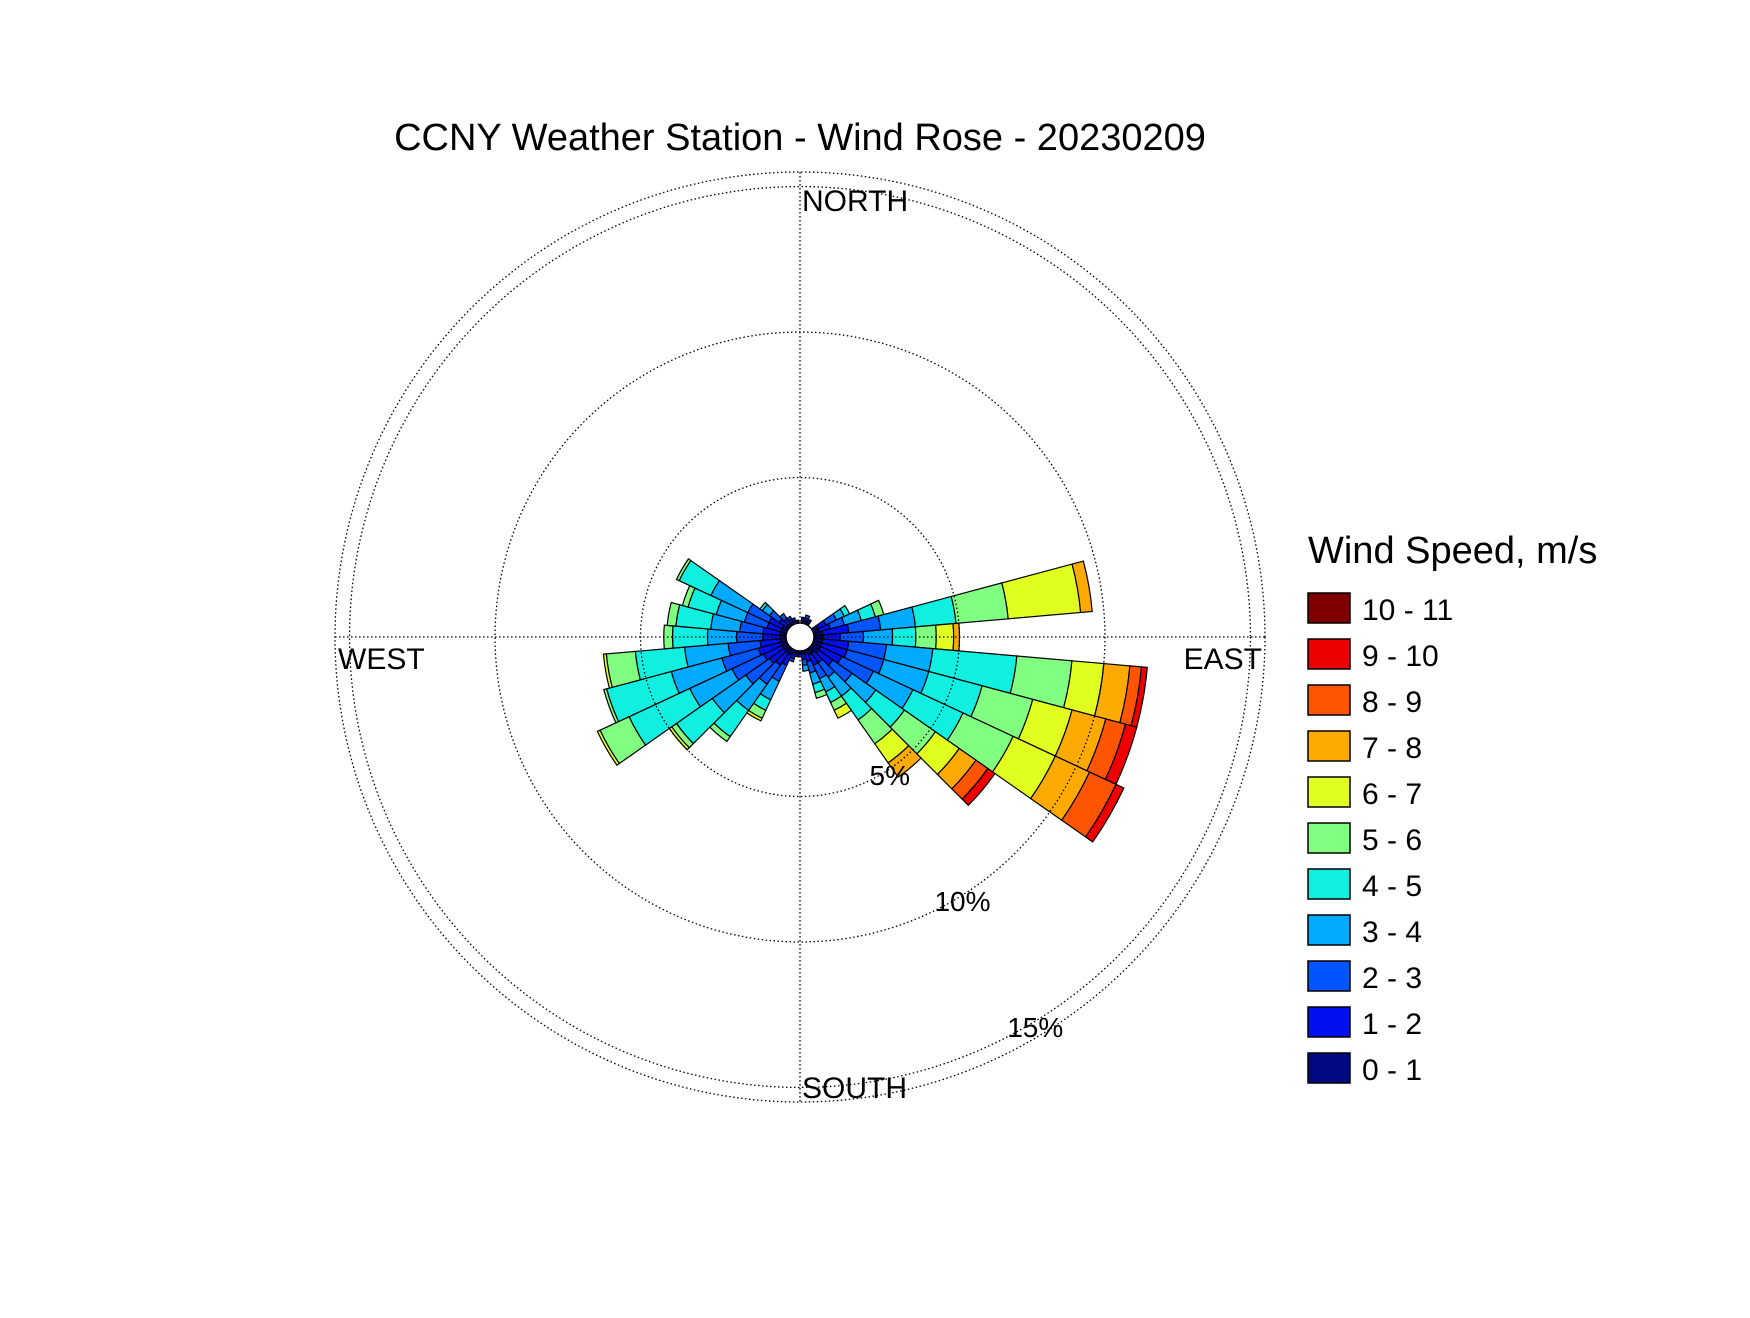 The width and height of the screenshot is (1750, 1318). What do you see at coordinates (1392, 932) in the screenshot?
I see `legend-label-3: 3 - 4` at bounding box center [1392, 932].